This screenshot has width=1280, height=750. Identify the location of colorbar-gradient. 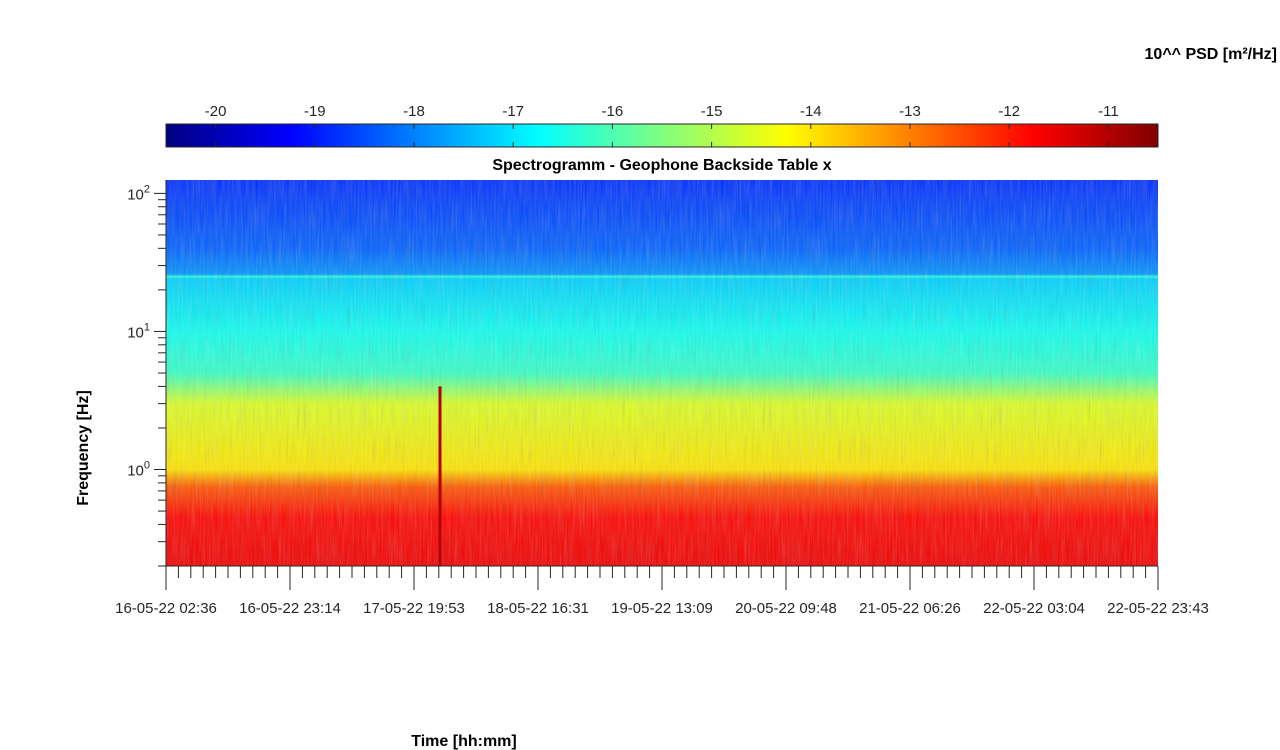
(662, 135).